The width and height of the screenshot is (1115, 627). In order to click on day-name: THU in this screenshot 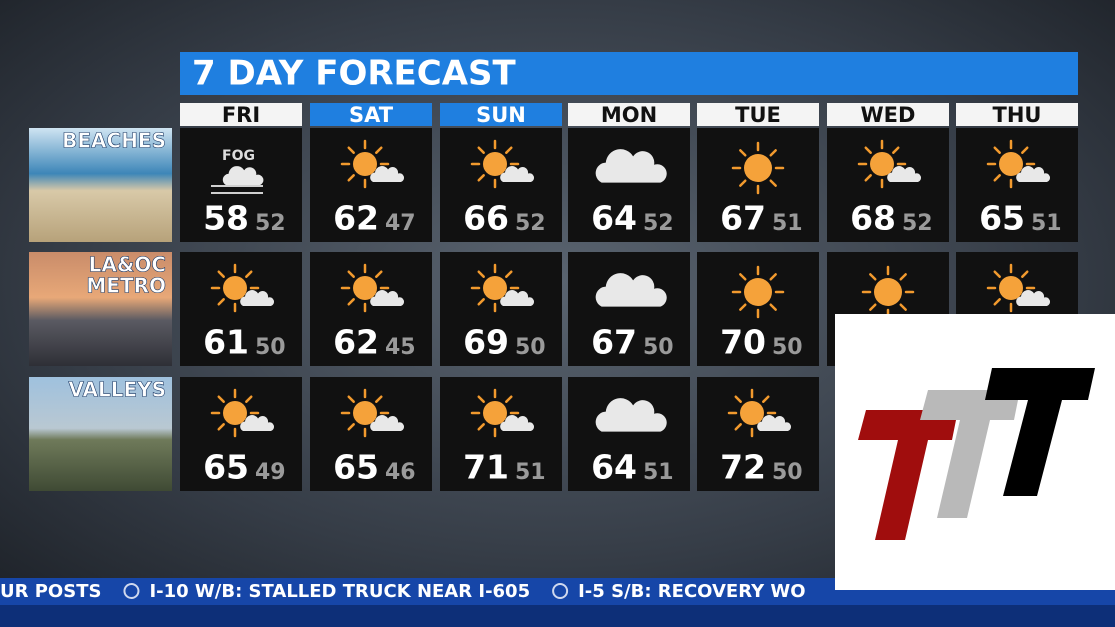, I will do `click(1017, 115)`.